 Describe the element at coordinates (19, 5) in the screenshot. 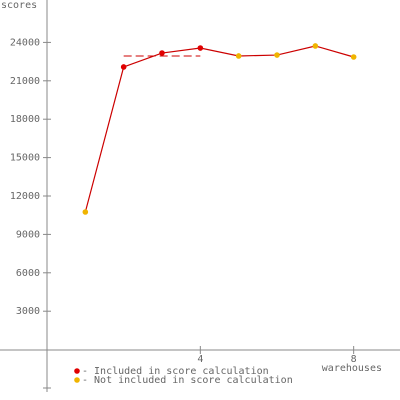

I see `y-axis-label: scores` at that location.